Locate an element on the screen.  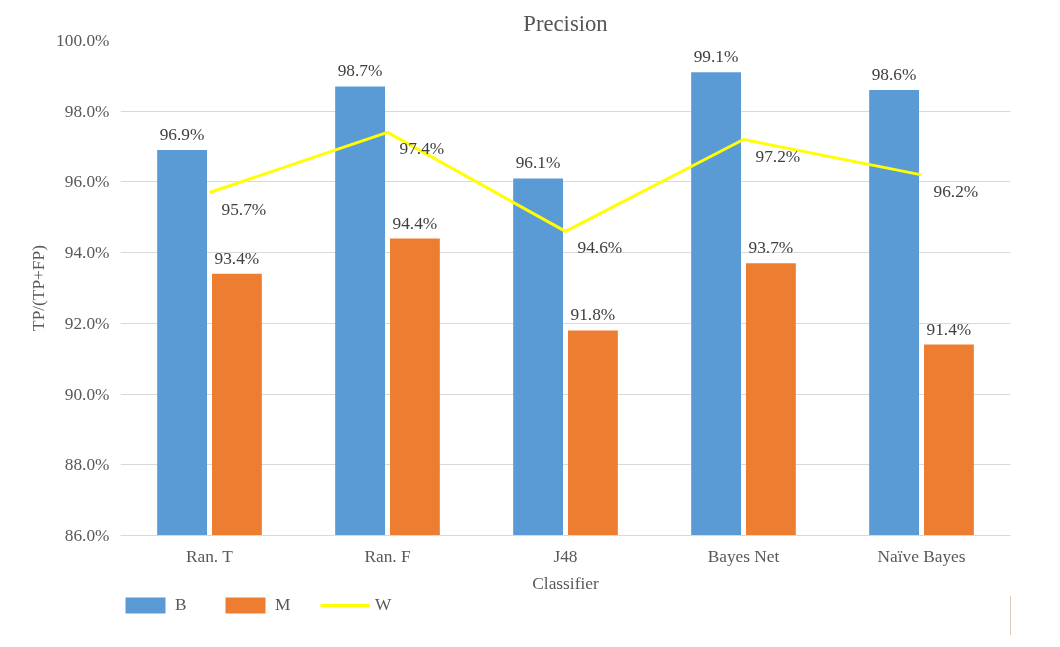
legend-label: W is located at coordinates (384, 605).